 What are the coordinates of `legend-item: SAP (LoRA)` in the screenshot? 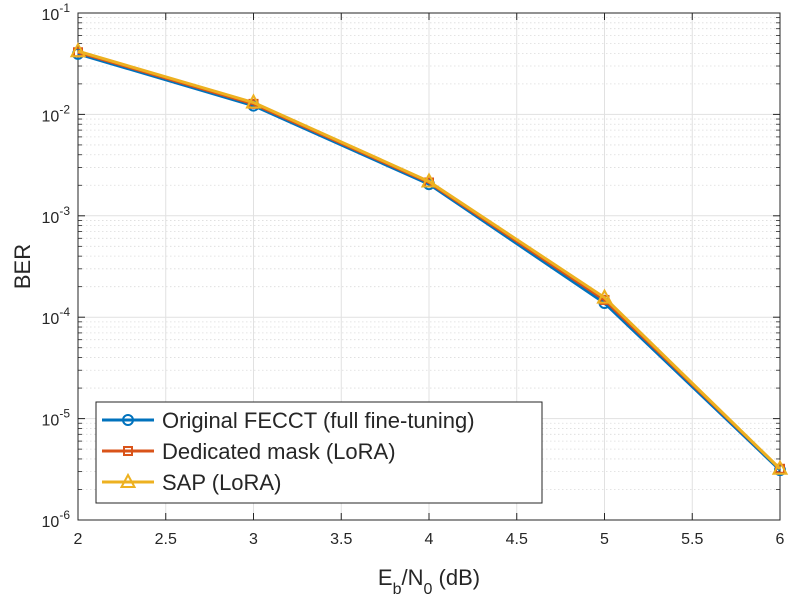 It's located at (191, 482).